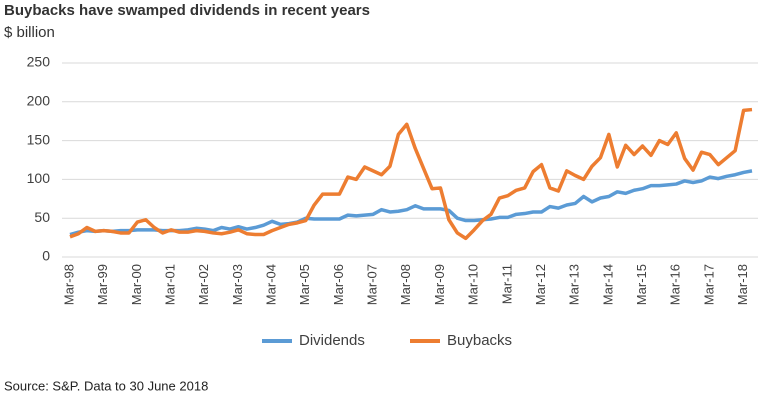 This screenshot has height=400, width=770. I want to click on x-tick-label: Mar-06, so click(338, 284).